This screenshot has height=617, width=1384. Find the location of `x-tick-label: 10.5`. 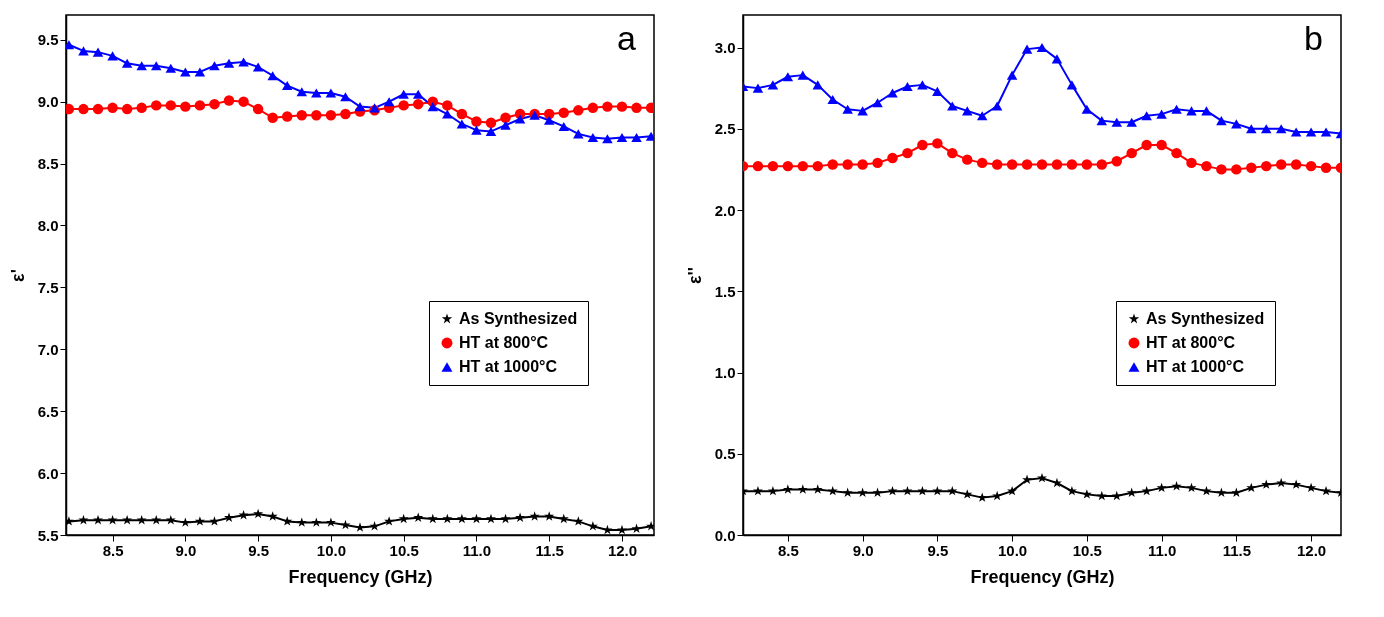

x-tick-label: 10.5 is located at coordinates (404, 550).